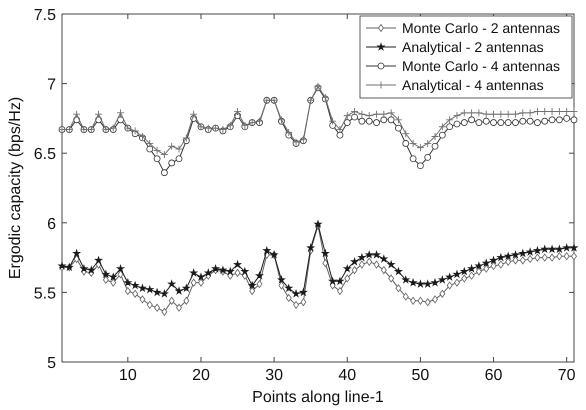 This screenshot has height=410, width=586. I want to click on legend-label: Analytical - 4 antennas, so click(473, 85).